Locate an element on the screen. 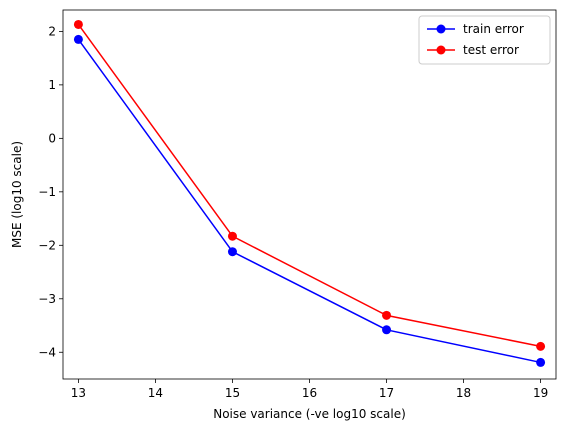 The height and width of the screenshot is (432, 565). x-tick-label: 17 is located at coordinates (386, 393).